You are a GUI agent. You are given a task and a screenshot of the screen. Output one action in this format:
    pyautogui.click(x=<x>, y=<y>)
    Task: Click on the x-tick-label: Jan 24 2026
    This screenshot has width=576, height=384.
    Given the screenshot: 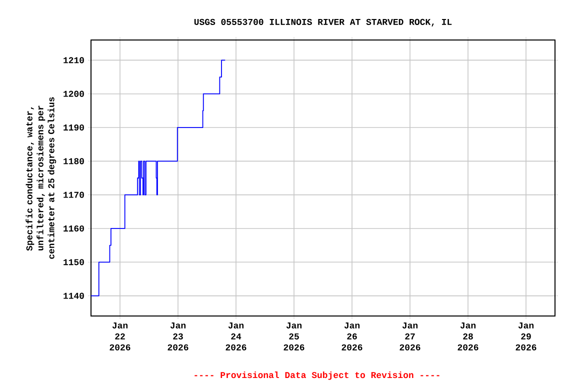 What is the action you would take?
    pyautogui.click(x=236, y=336)
    